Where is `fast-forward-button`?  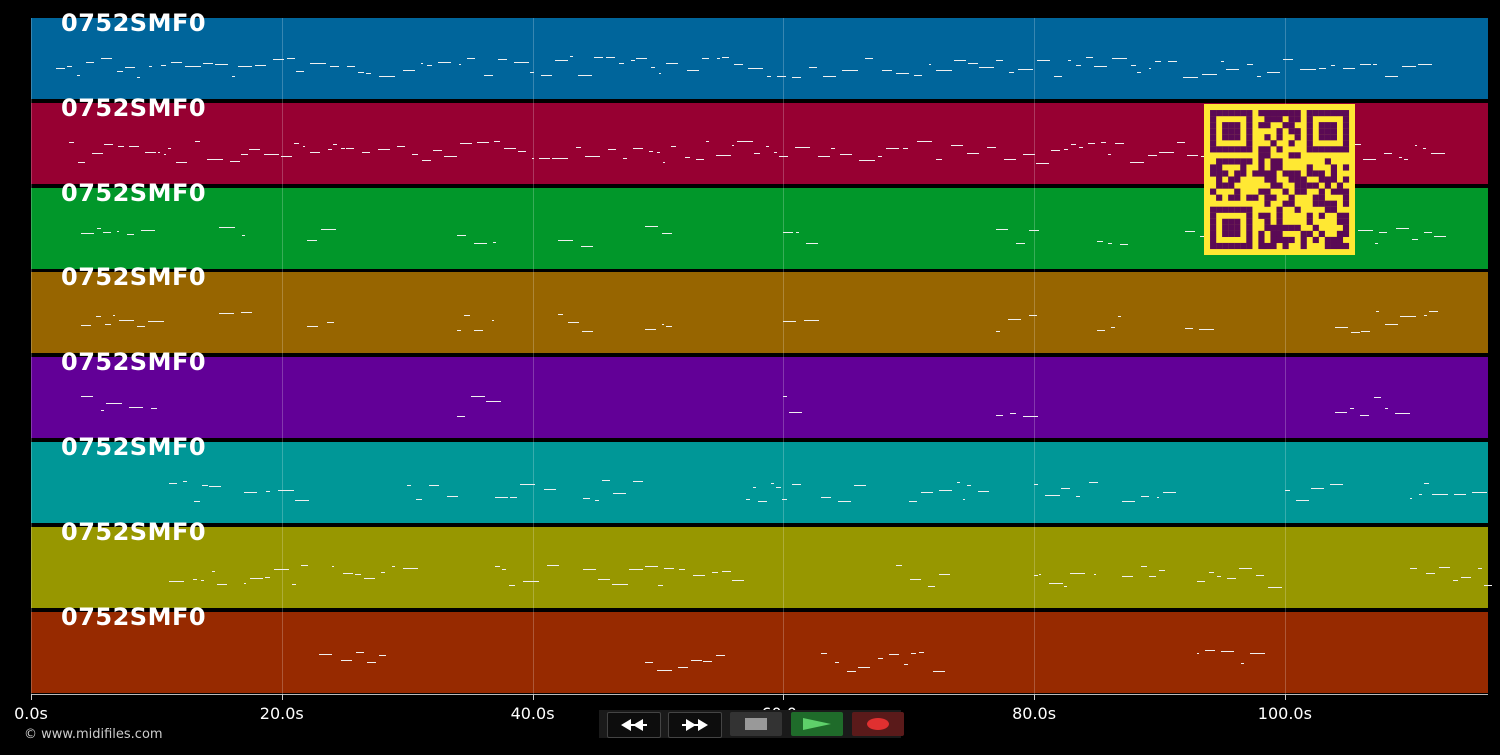 fast-forward-button is located at coordinates (695, 725).